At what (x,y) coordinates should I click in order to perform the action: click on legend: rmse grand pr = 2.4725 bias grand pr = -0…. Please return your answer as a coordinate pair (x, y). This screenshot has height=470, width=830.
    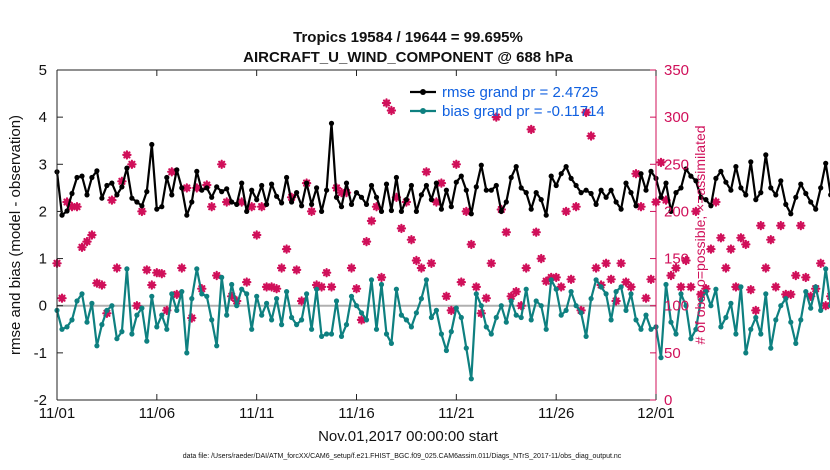
    Looking at the image, I should click on (507, 102).